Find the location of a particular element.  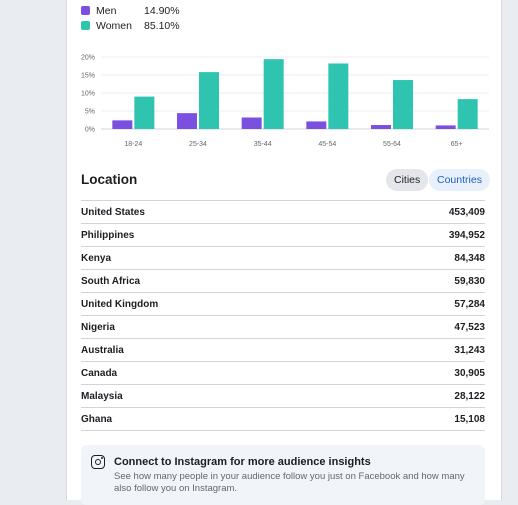

country-count: 59,830 is located at coordinates (469, 281).